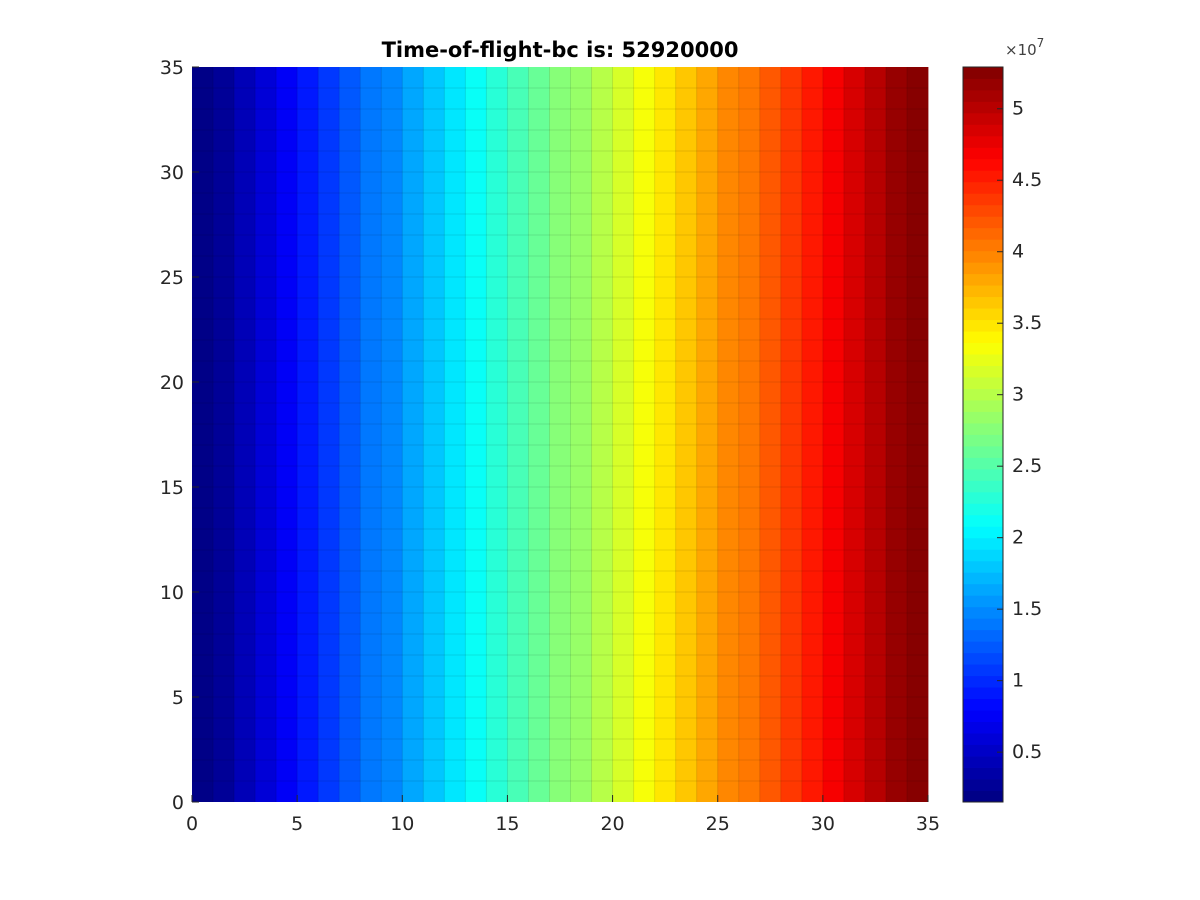  Describe the element at coordinates (172, 593) in the screenshot. I see `y-tick-label: 10` at that location.